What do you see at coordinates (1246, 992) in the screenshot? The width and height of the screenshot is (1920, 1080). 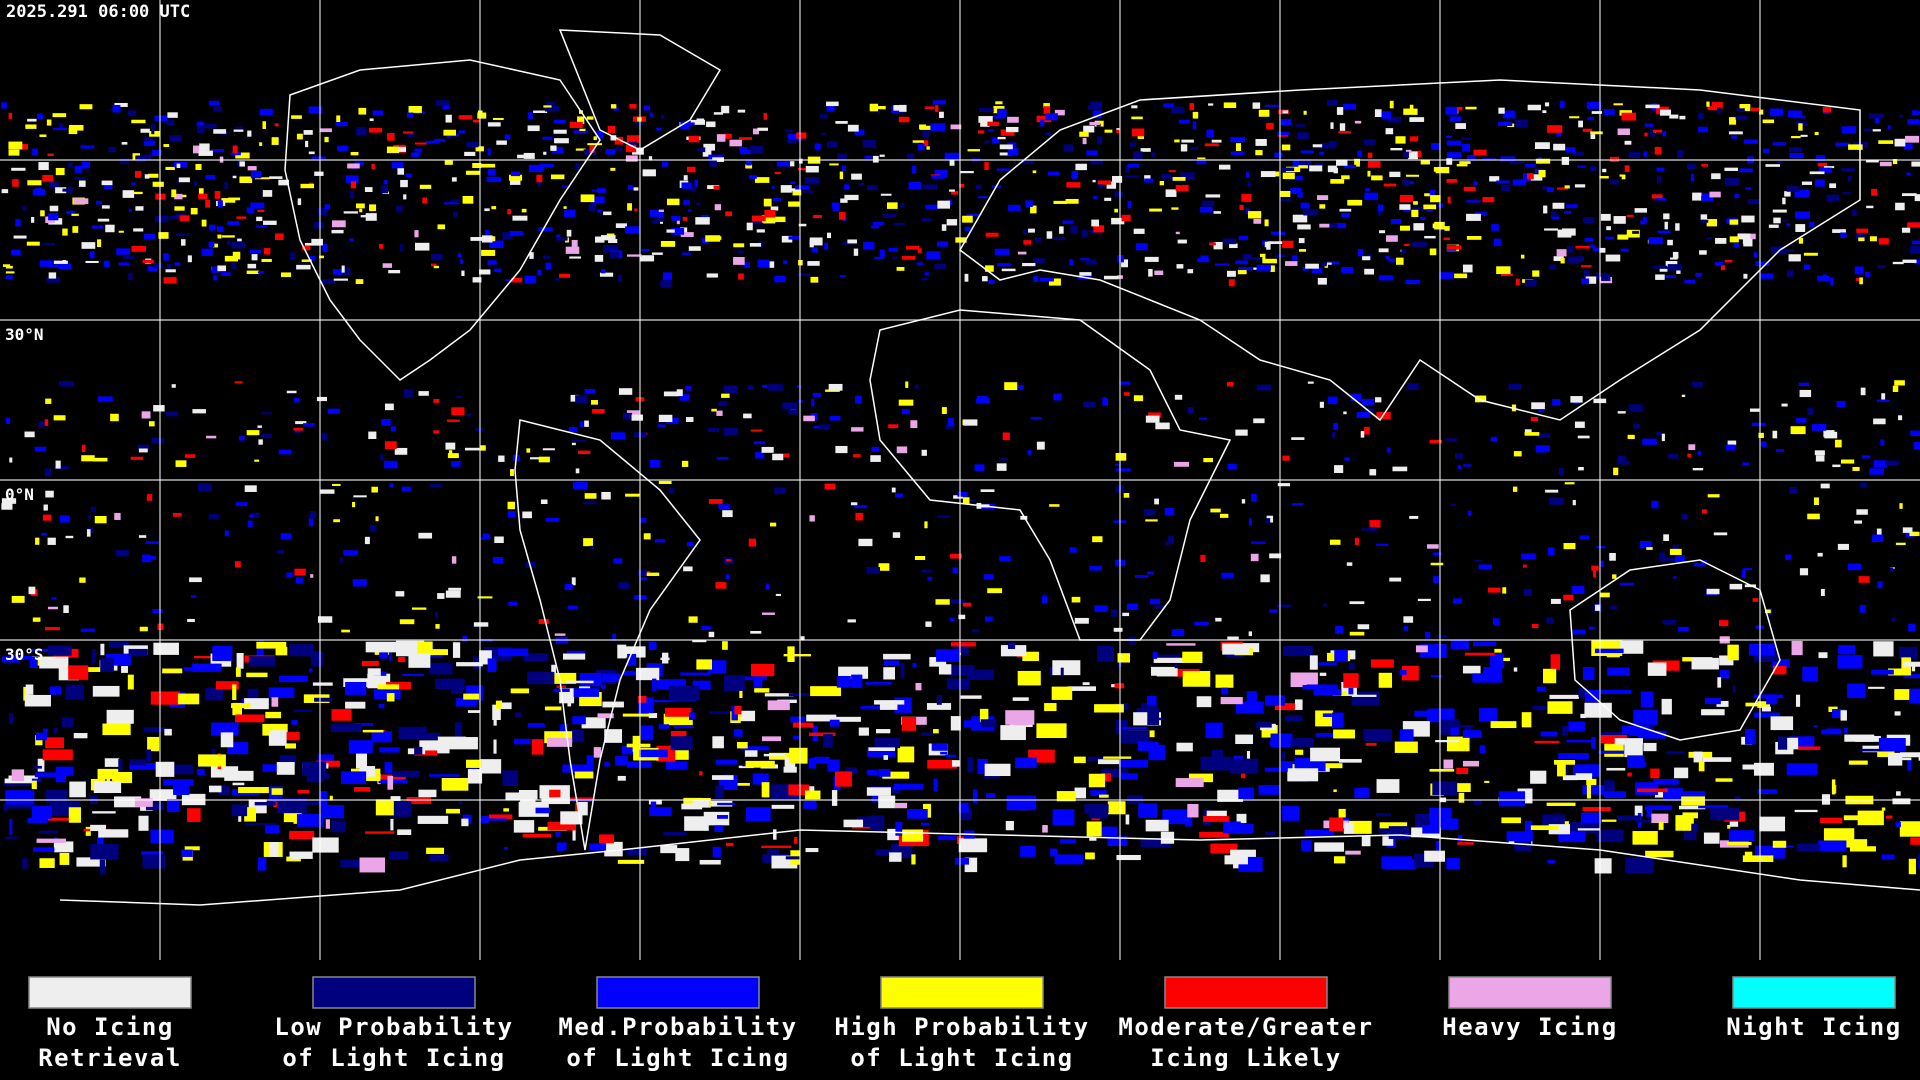 I see `legend-swatch` at bounding box center [1246, 992].